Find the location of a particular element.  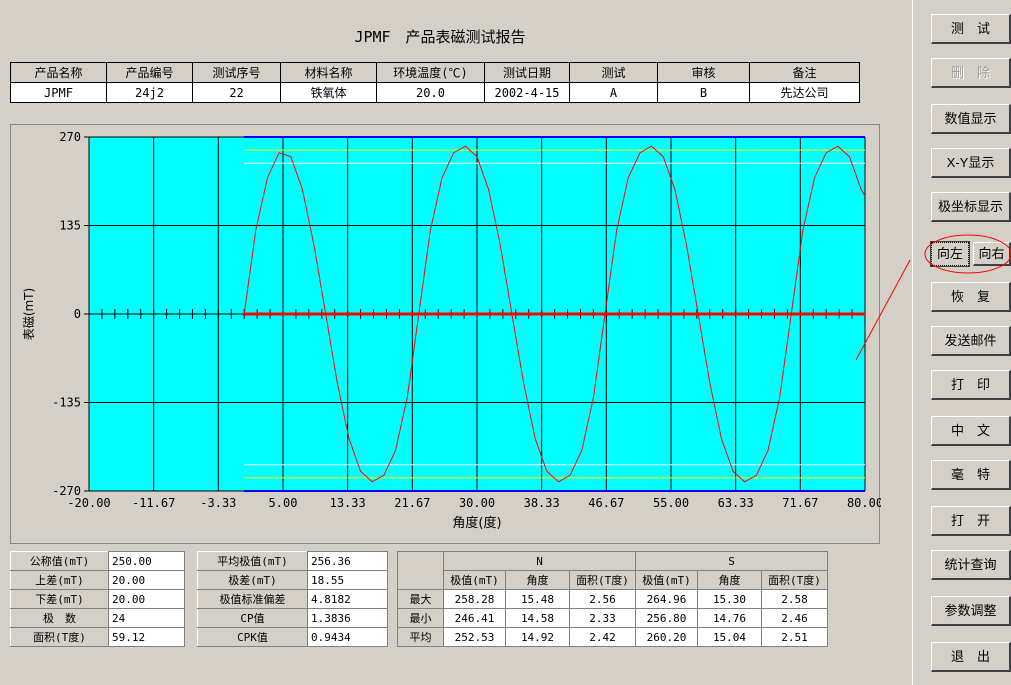

stat-value: 250.00 is located at coordinates (146, 561).